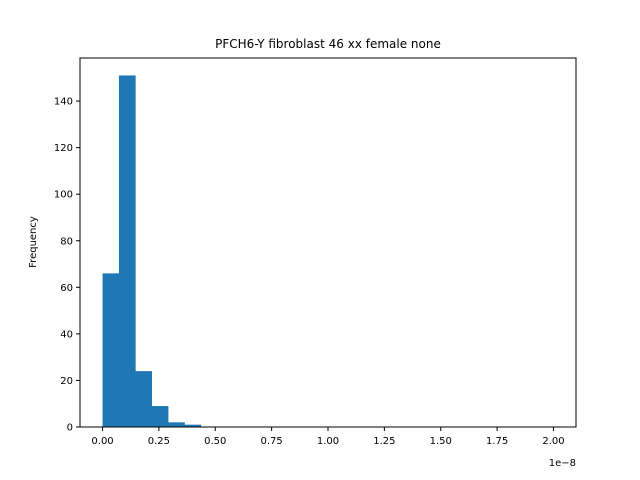  What do you see at coordinates (66, 334) in the screenshot?
I see `y-tick-label: 40` at bounding box center [66, 334].